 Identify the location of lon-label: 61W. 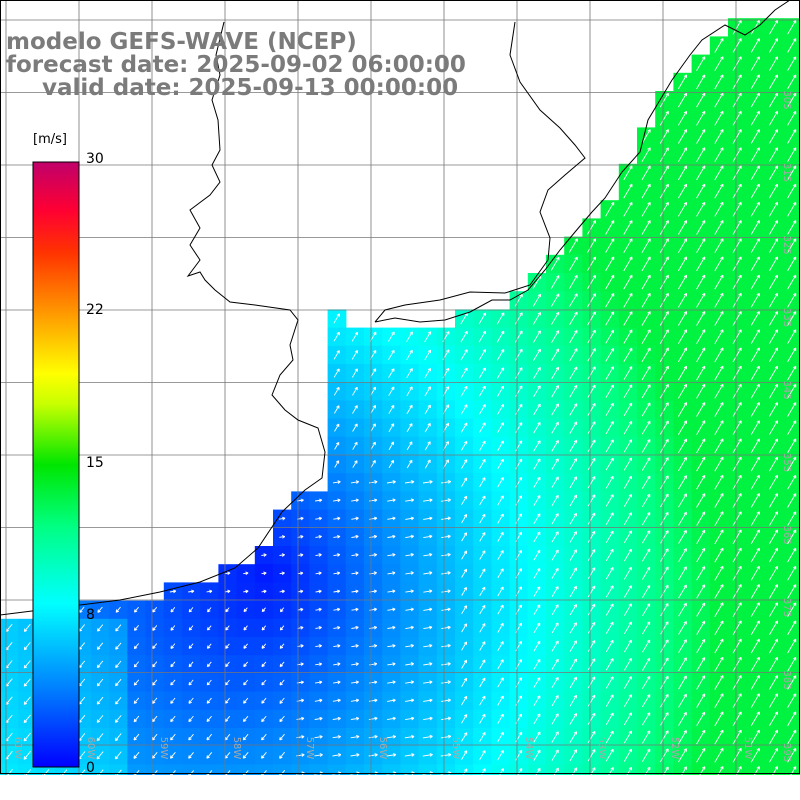
(17, 748).